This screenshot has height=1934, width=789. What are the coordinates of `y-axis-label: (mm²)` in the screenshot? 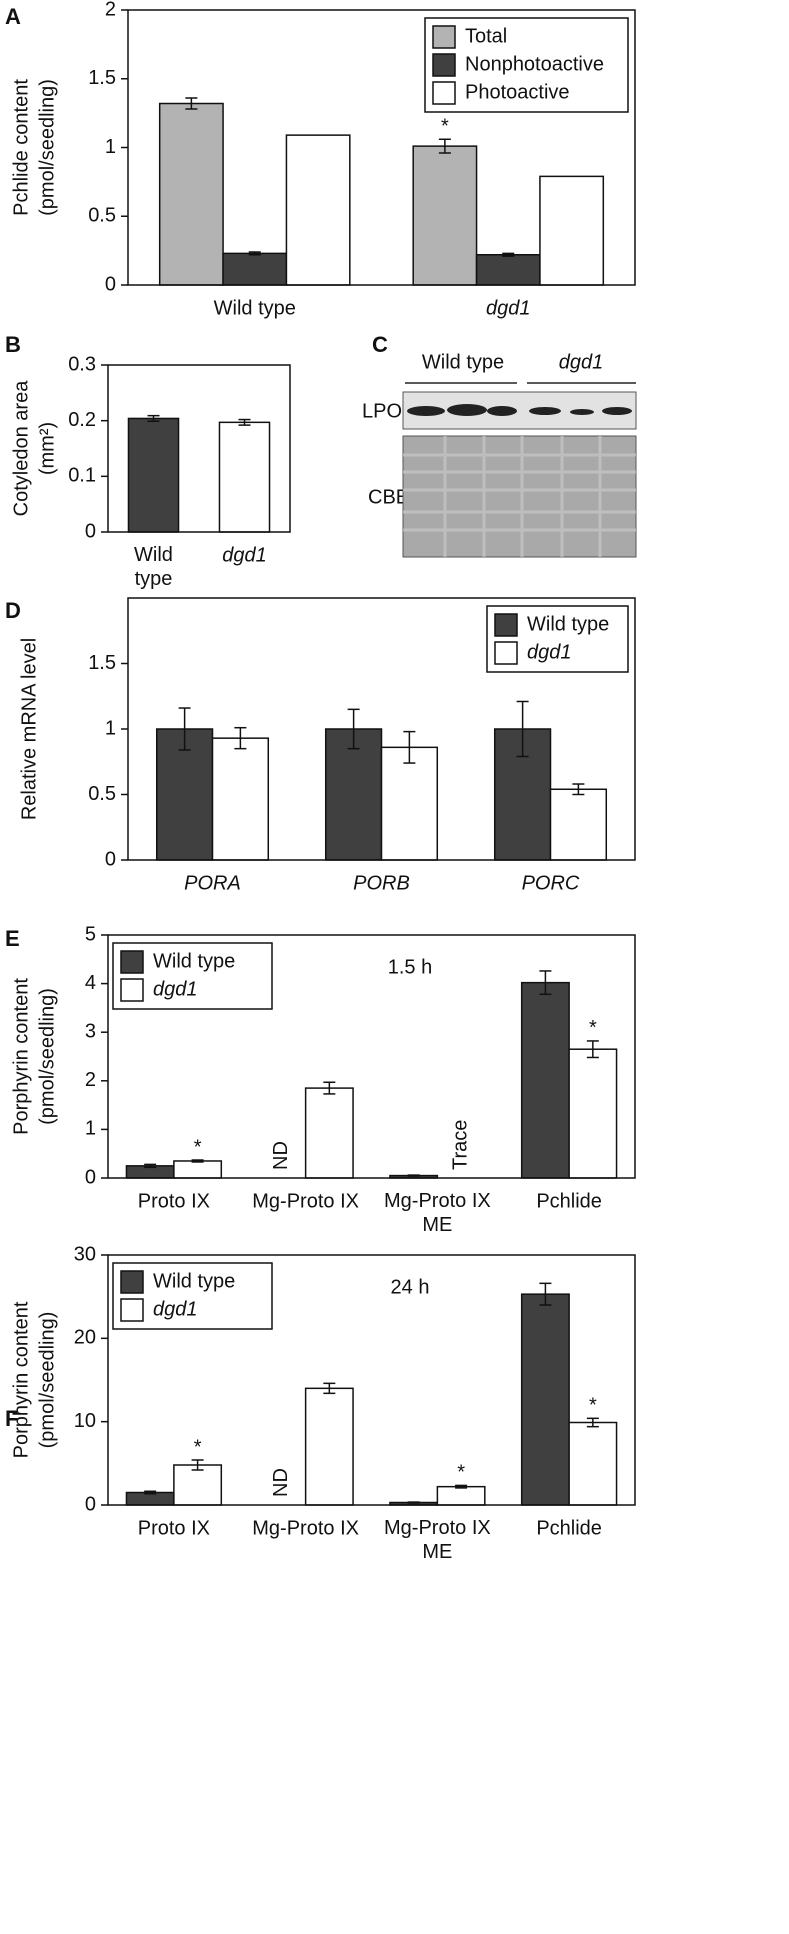 It's located at (47, 448).